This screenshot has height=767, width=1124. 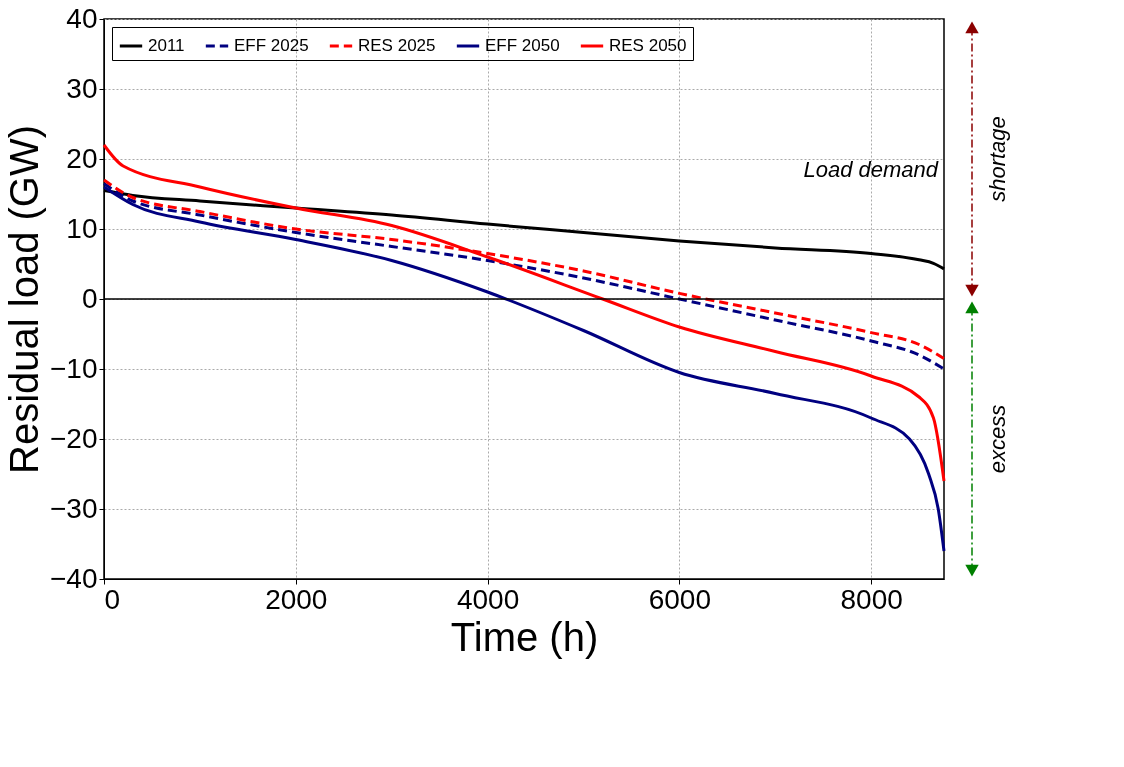 What do you see at coordinates (296, 599) in the screenshot?
I see `x-tick-label: 2000` at bounding box center [296, 599].